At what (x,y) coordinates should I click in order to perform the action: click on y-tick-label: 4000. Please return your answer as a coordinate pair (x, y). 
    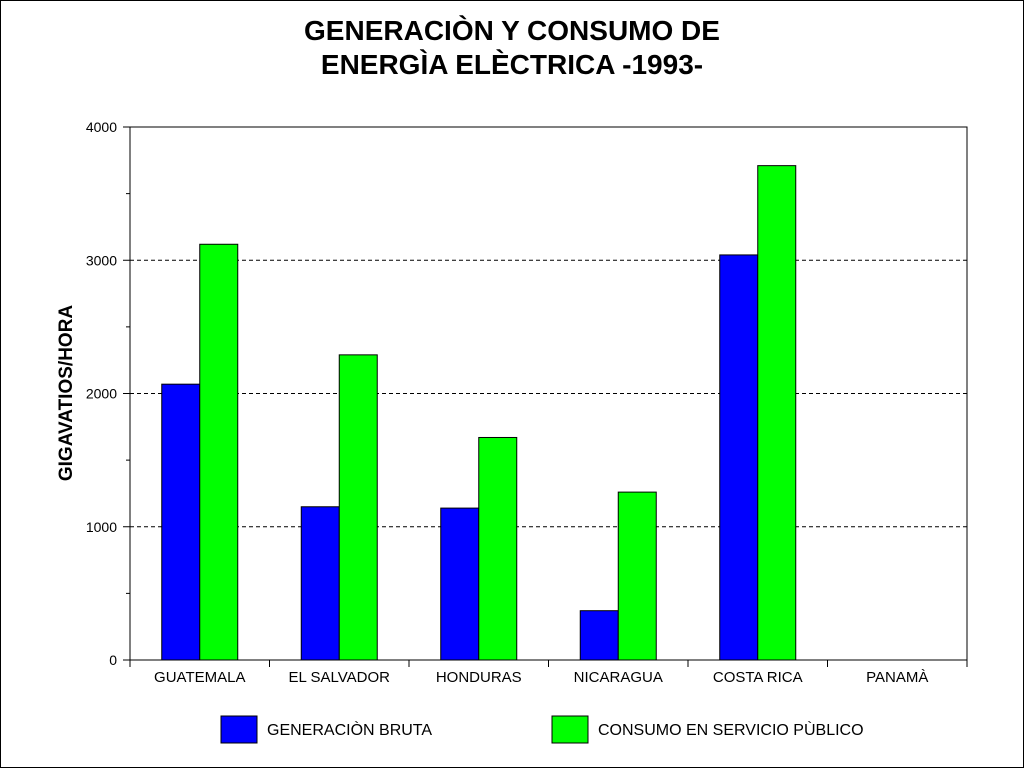
    Looking at the image, I should click on (101, 127).